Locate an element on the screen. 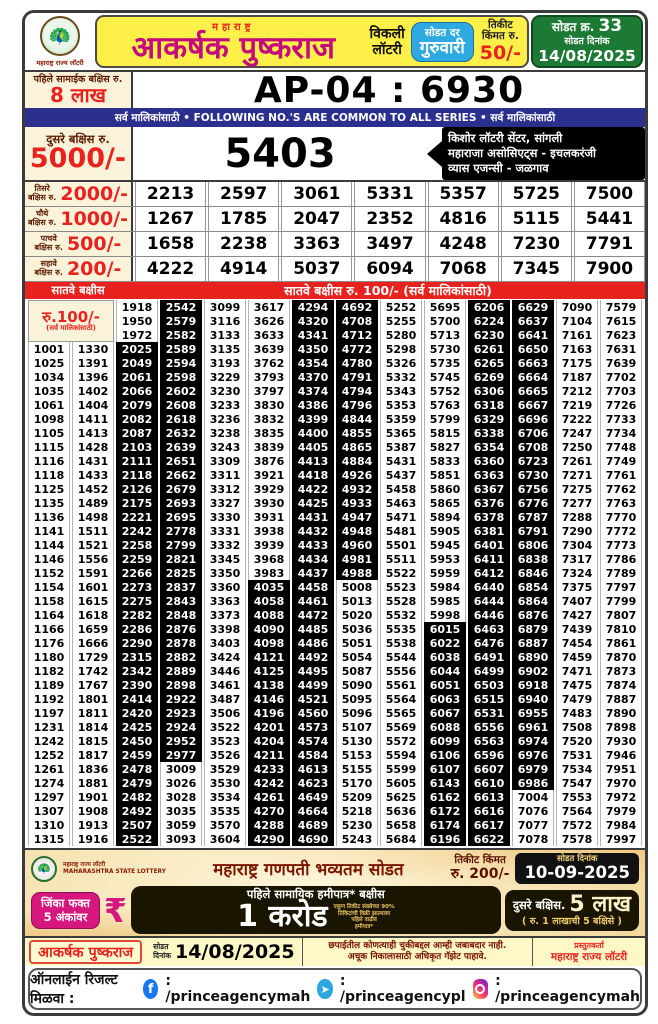 The image size is (658, 1024). seventh-number-cell: 7288 is located at coordinates (577, 517).